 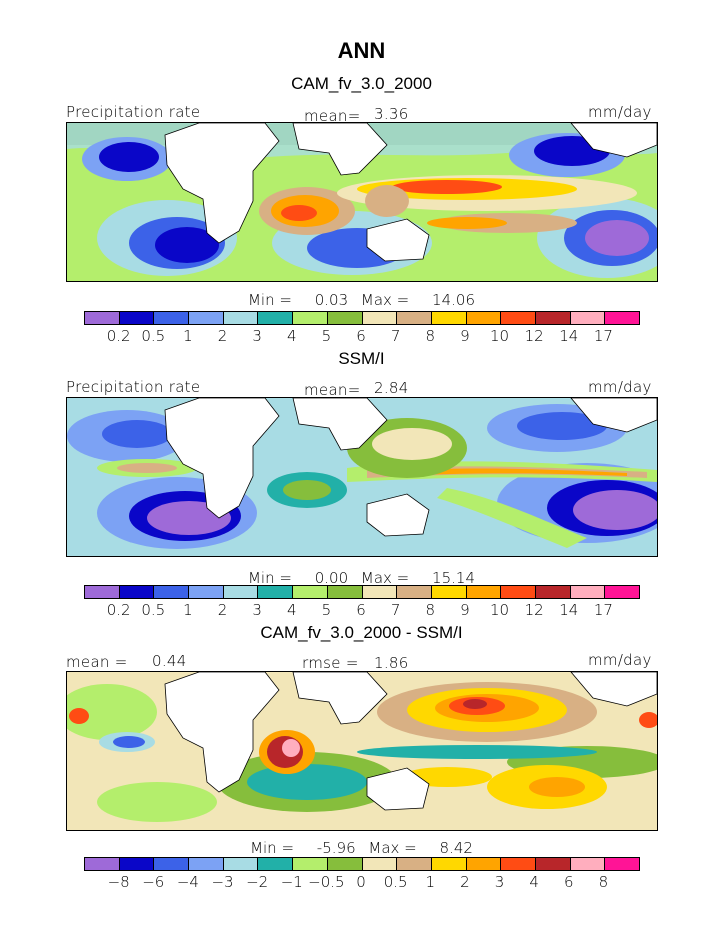 I want to click on panel1-colorbar-tick-label: 1, so click(x=188, y=336).